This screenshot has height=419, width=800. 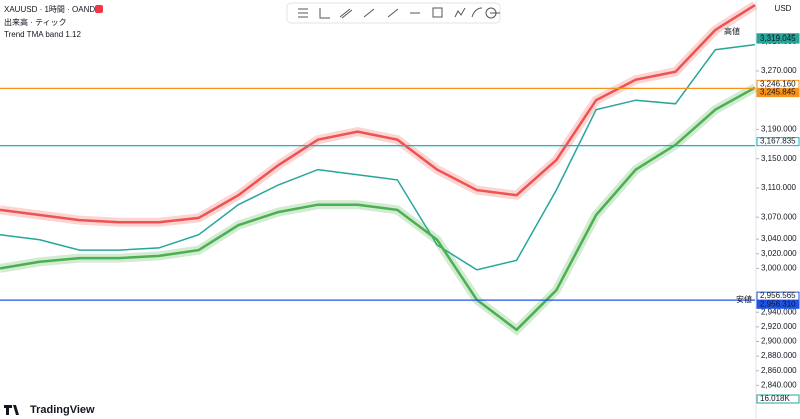 What do you see at coordinates (52, 9) in the screenshot?
I see `symbol: XAUUSD · 1時間 · OANDA` at bounding box center [52, 9].